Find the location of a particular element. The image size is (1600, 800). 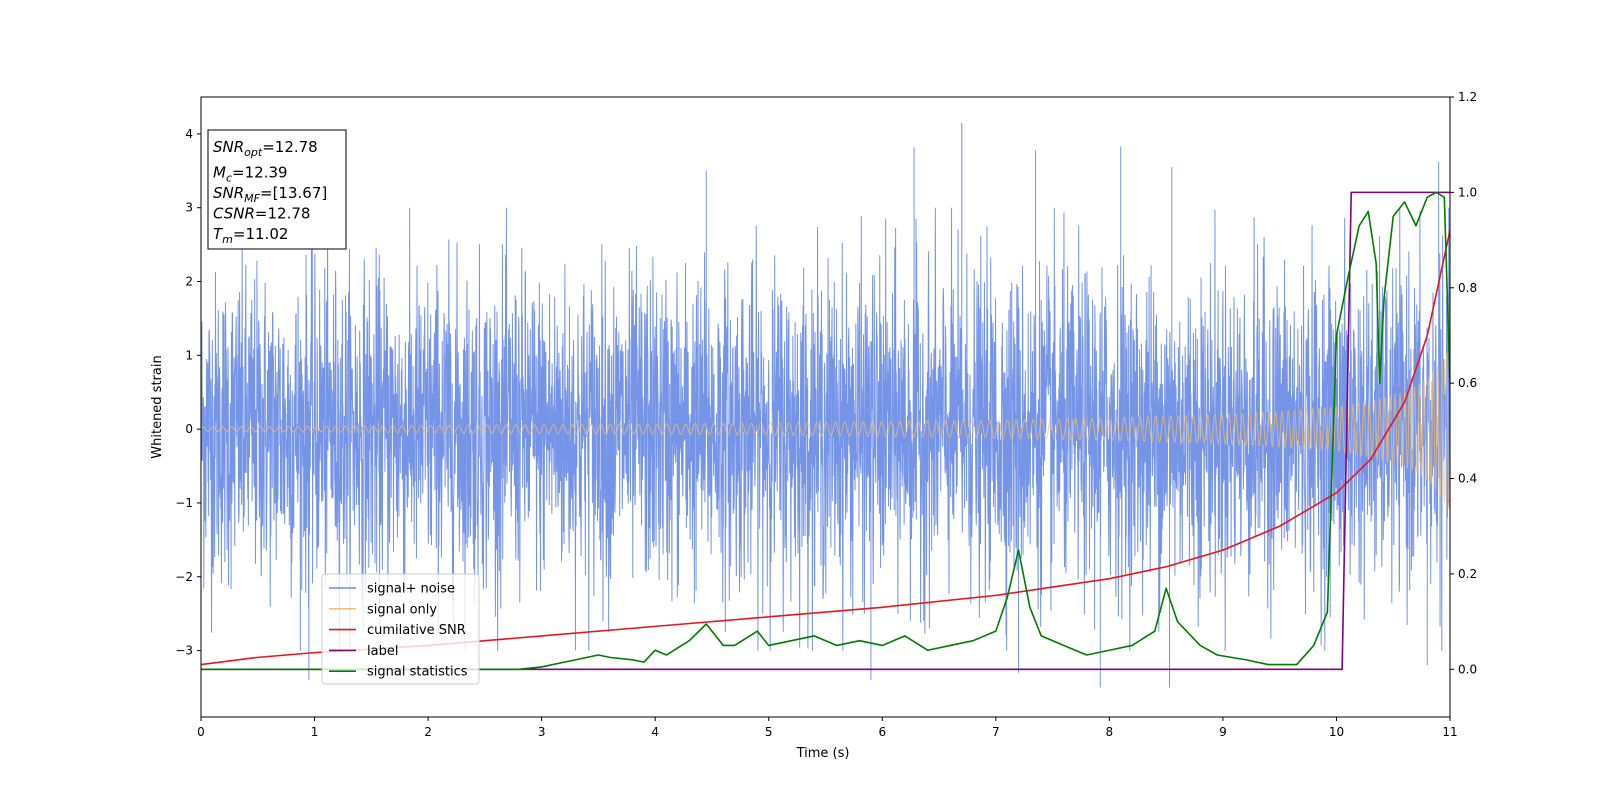

y-right-tick-label: 0.6 is located at coordinates (1467, 383).